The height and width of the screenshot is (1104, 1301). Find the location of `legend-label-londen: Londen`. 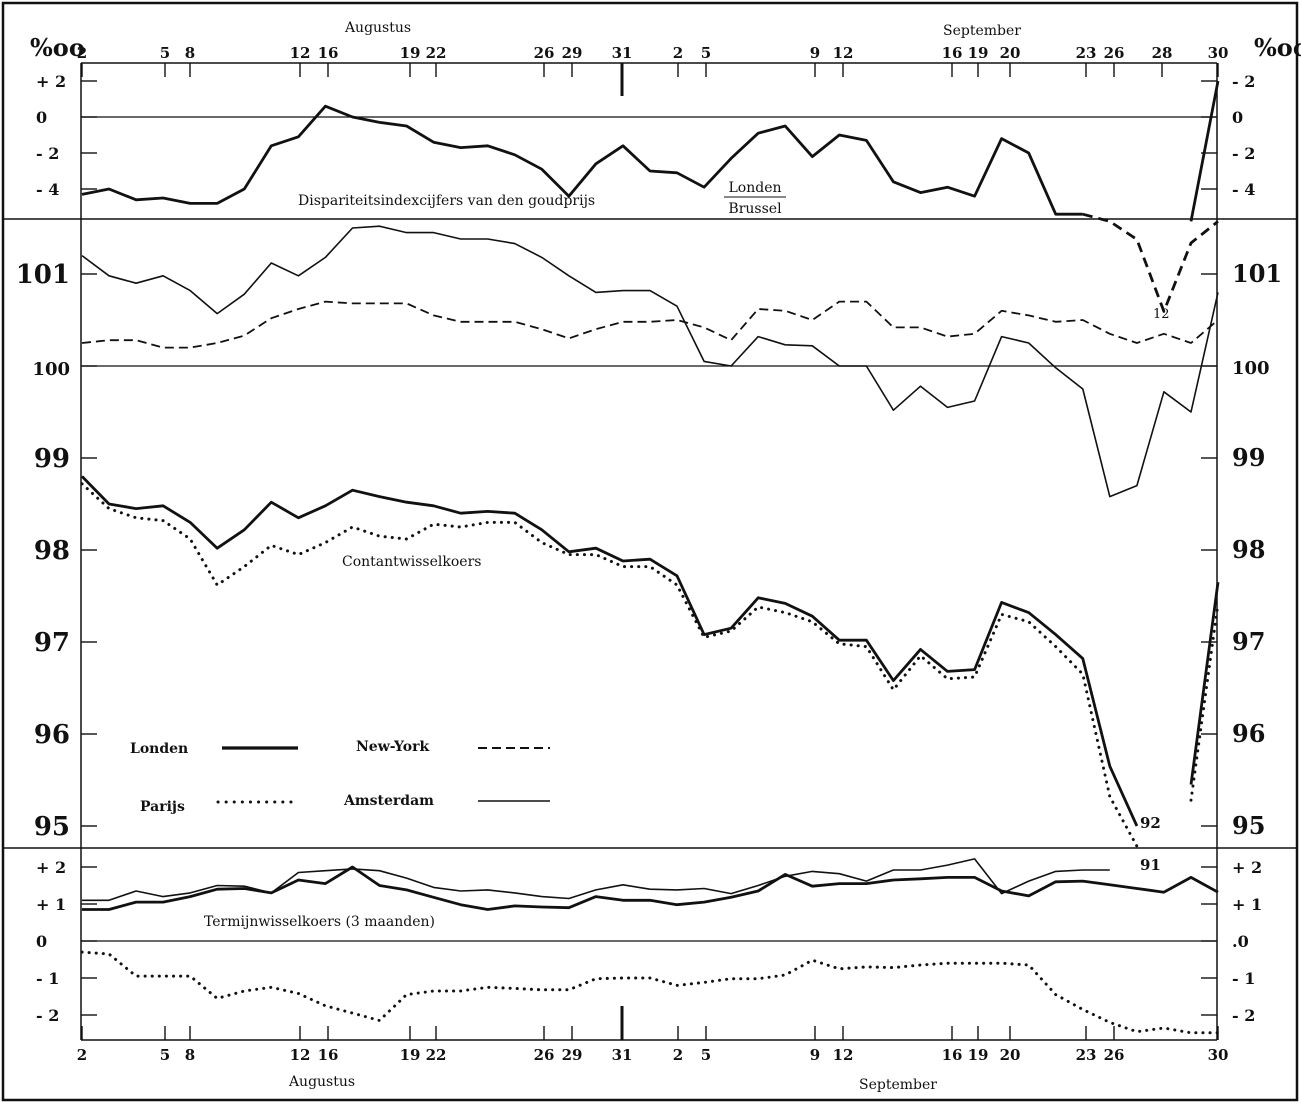

legend-label-londen: Londen is located at coordinates (159, 749).